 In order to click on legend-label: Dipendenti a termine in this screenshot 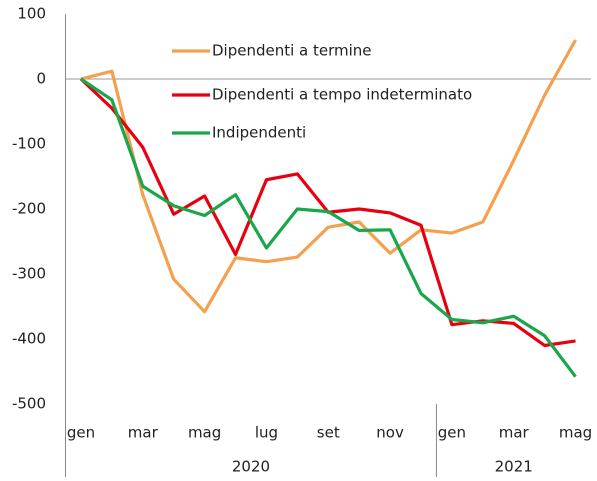, I will do `click(292, 51)`.